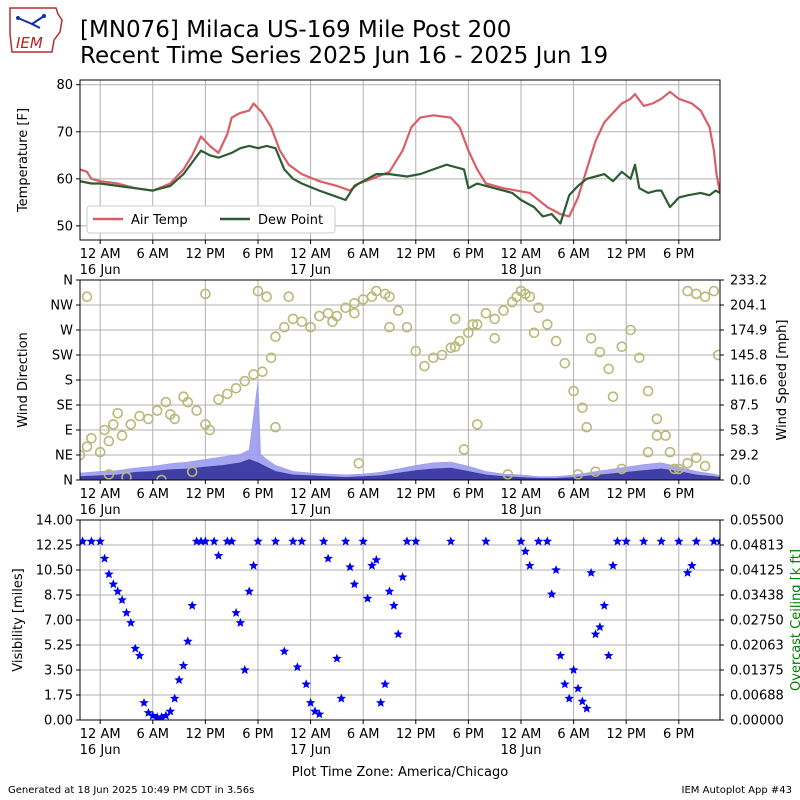  What do you see at coordinates (69, 381) in the screenshot?
I see `y-tick-label: S` at bounding box center [69, 381].